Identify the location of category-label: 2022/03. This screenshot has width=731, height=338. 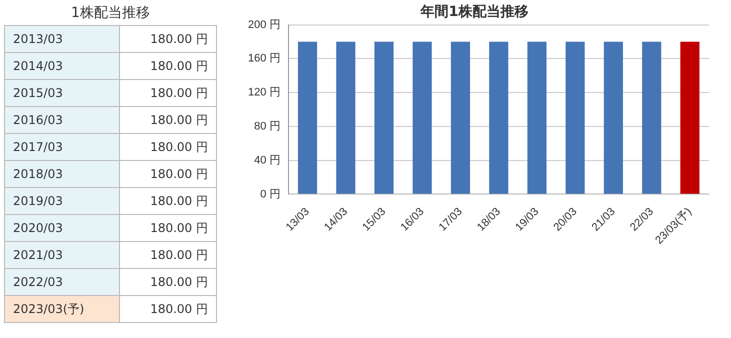
(62, 282).